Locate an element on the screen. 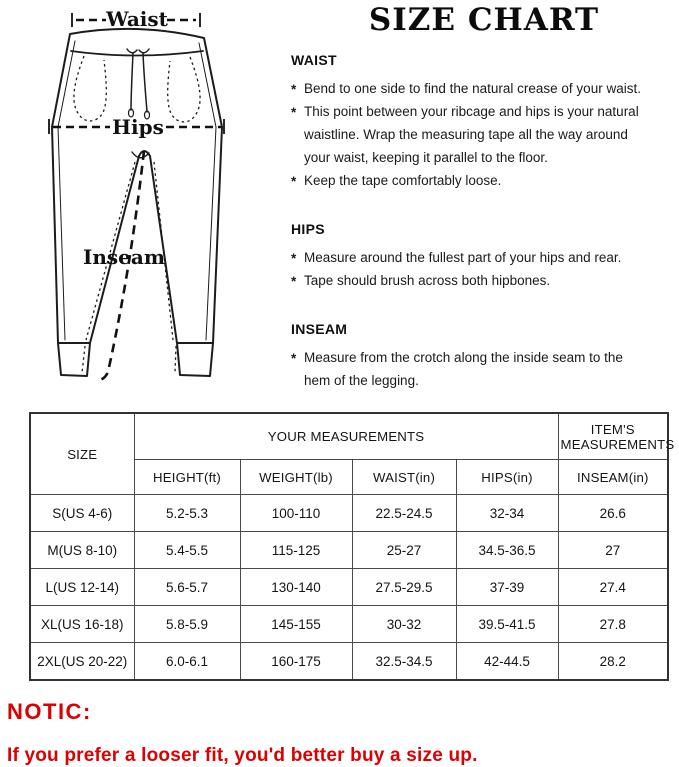 This screenshot has height=767, width=679. your-measurements-header: YOUR MEASUREMENTS is located at coordinates (346, 436).